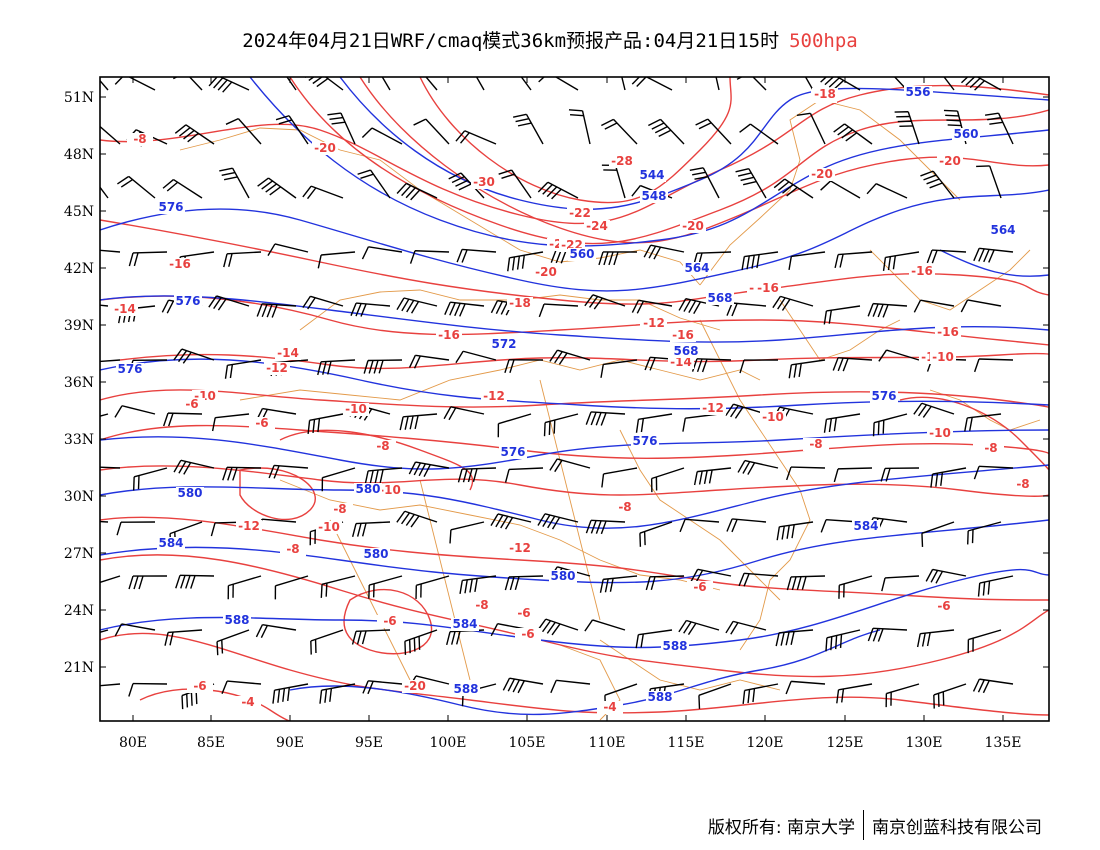 Image resolution: width=1100 pixels, height=850 pixels. Describe the element at coordinates (520, 303) in the screenshot. I see `temperature-label: -18` at that location.